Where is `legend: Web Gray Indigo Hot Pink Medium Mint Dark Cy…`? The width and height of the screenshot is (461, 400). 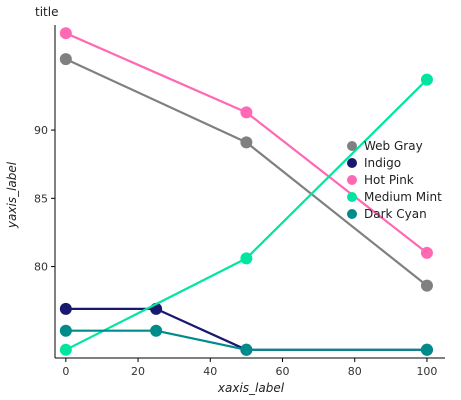
legend: Web Gray Indigo Hot Pink Medium Mint Dark Cy… is located at coordinates (394, 180).